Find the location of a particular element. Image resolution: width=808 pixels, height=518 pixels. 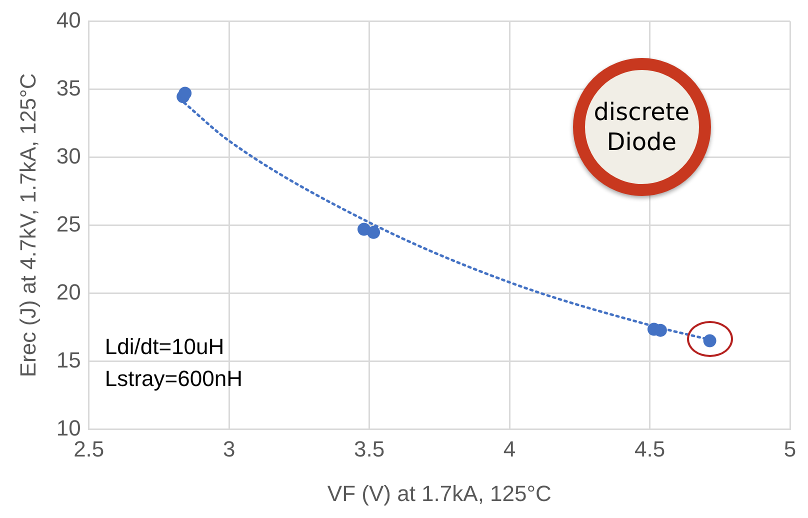

ring-badge: discrete Diode is located at coordinates (641, 127).